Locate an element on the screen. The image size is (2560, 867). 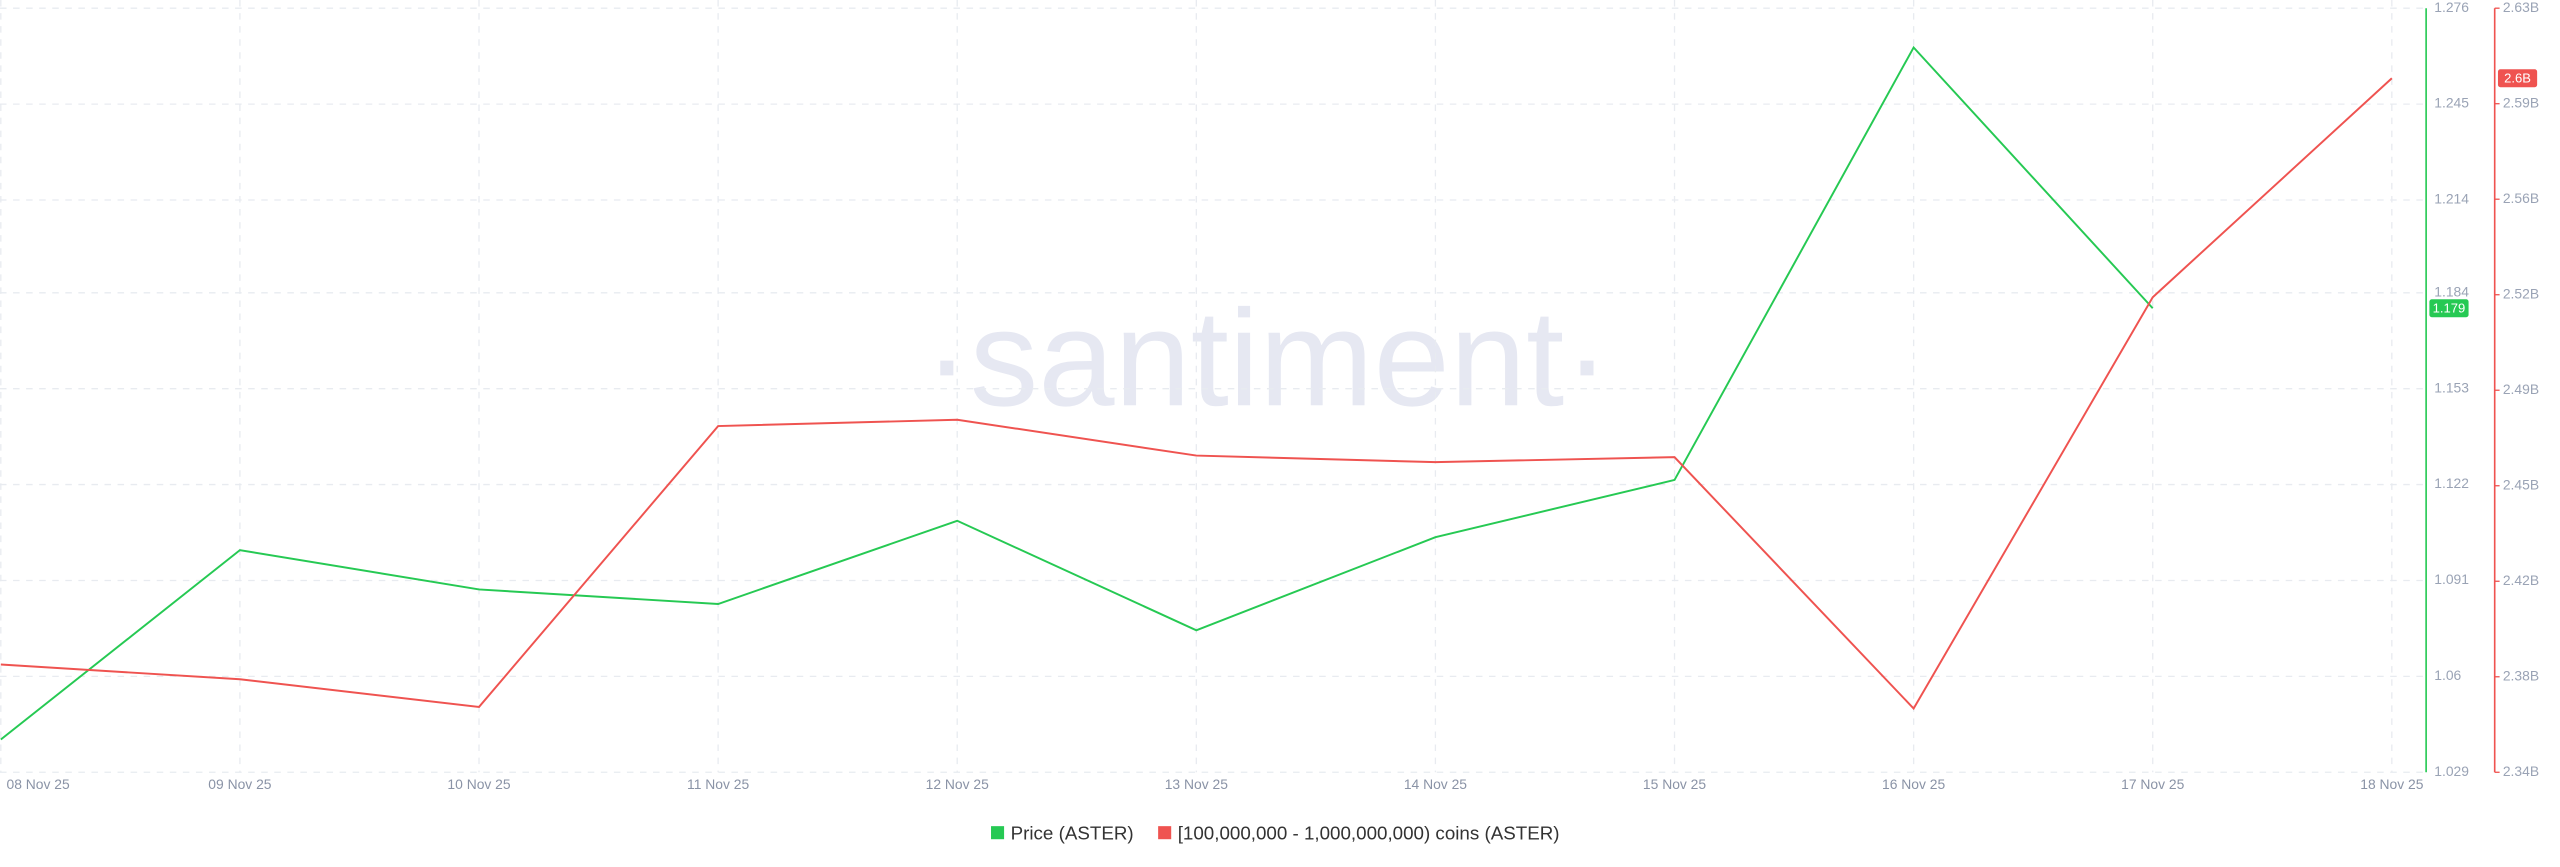
x-tick-label: 08 Nov 25 is located at coordinates (38, 784).